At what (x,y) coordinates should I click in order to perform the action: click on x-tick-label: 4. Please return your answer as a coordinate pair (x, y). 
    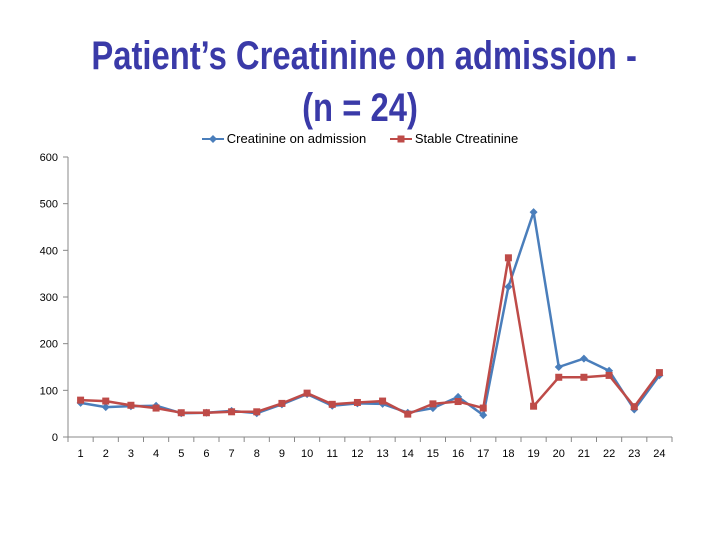
    Looking at the image, I should click on (156, 454).